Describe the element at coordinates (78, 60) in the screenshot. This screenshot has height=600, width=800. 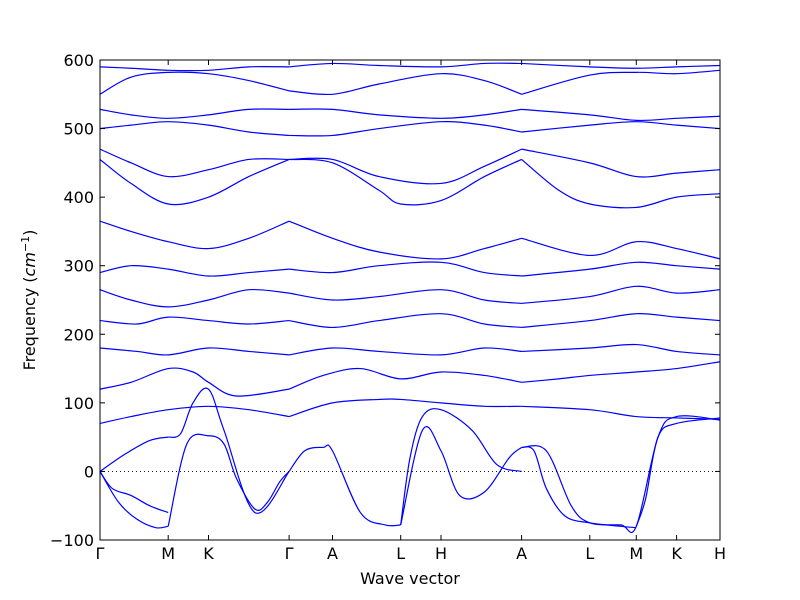
I see `y-tick-label: 600` at that location.